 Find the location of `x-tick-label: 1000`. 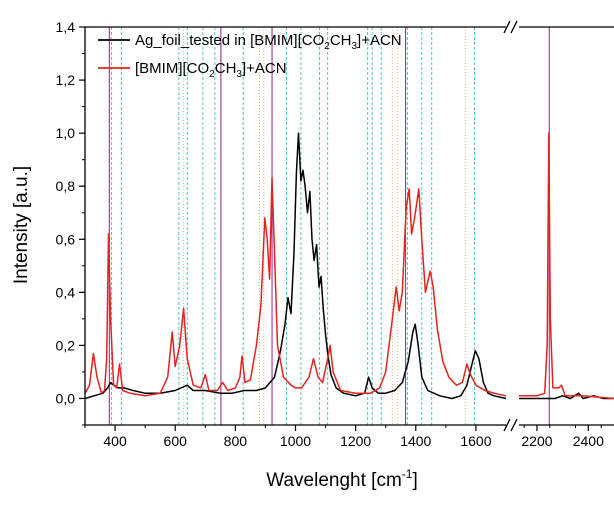

x-tick-label: 1000 is located at coordinates (295, 441).